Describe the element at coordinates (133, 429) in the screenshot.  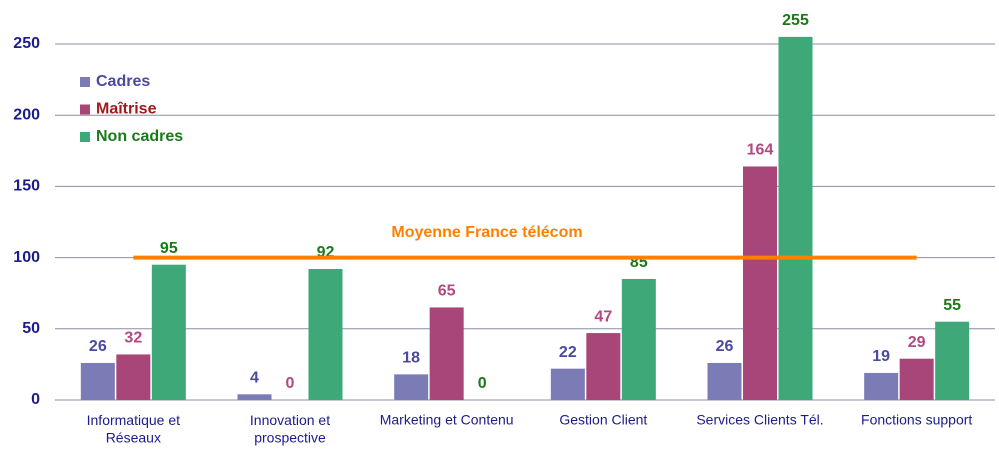
I see `x-tick-label: Informatique et Réseaux` at that location.